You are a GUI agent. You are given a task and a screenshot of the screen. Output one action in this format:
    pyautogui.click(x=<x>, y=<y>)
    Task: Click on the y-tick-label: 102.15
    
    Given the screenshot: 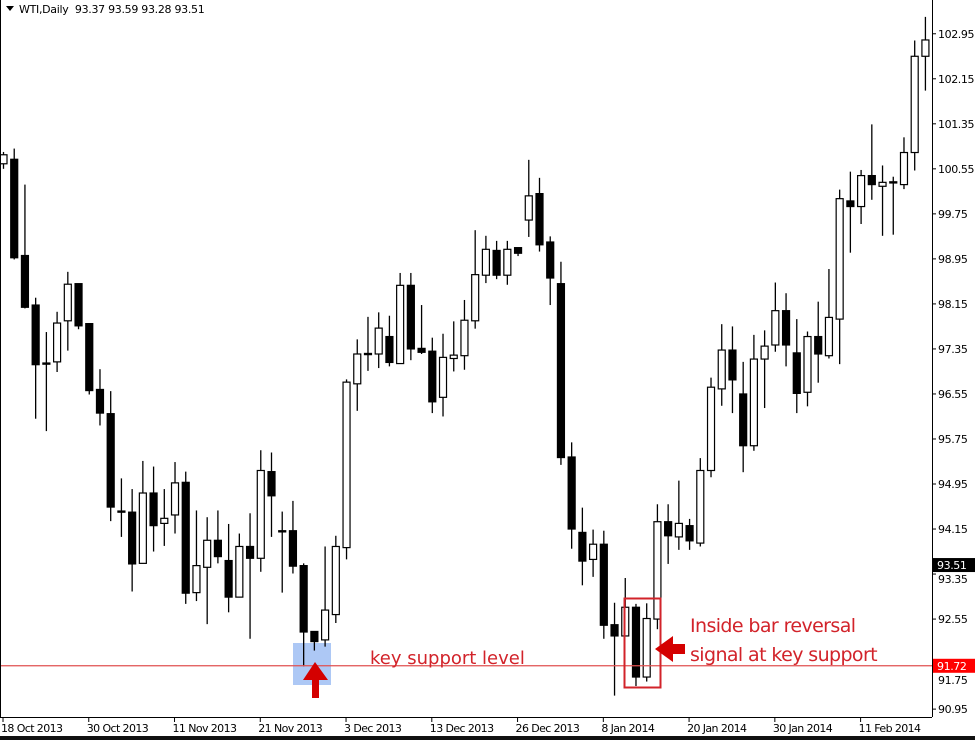 What is the action you would take?
    pyautogui.click(x=956, y=79)
    